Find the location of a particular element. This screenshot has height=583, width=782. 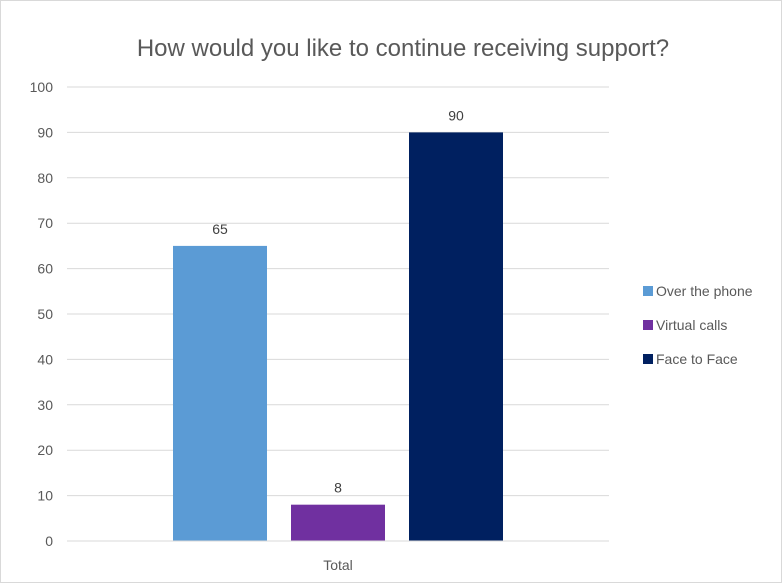

y-tick-label: 100 is located at coordinates (42, 87).